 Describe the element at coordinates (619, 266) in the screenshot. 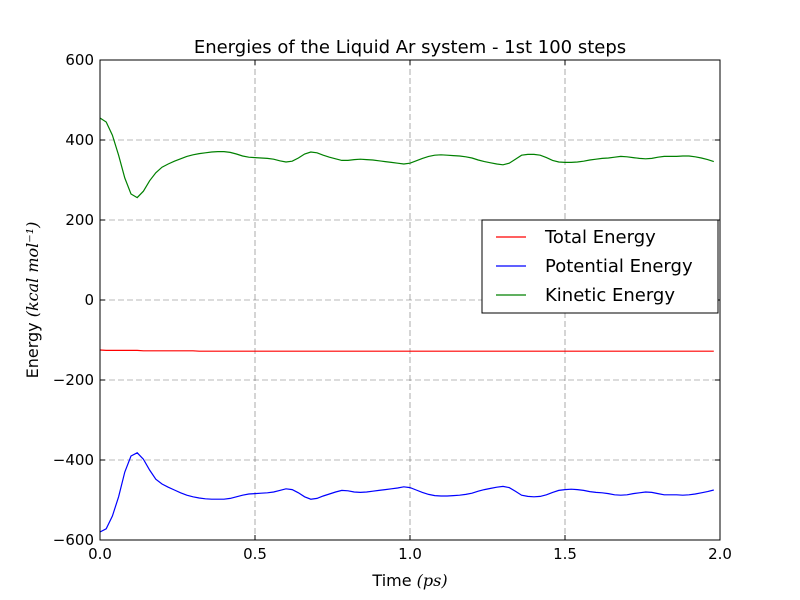

I see `legend-label-potential-energy: Potential Energy` at that location.